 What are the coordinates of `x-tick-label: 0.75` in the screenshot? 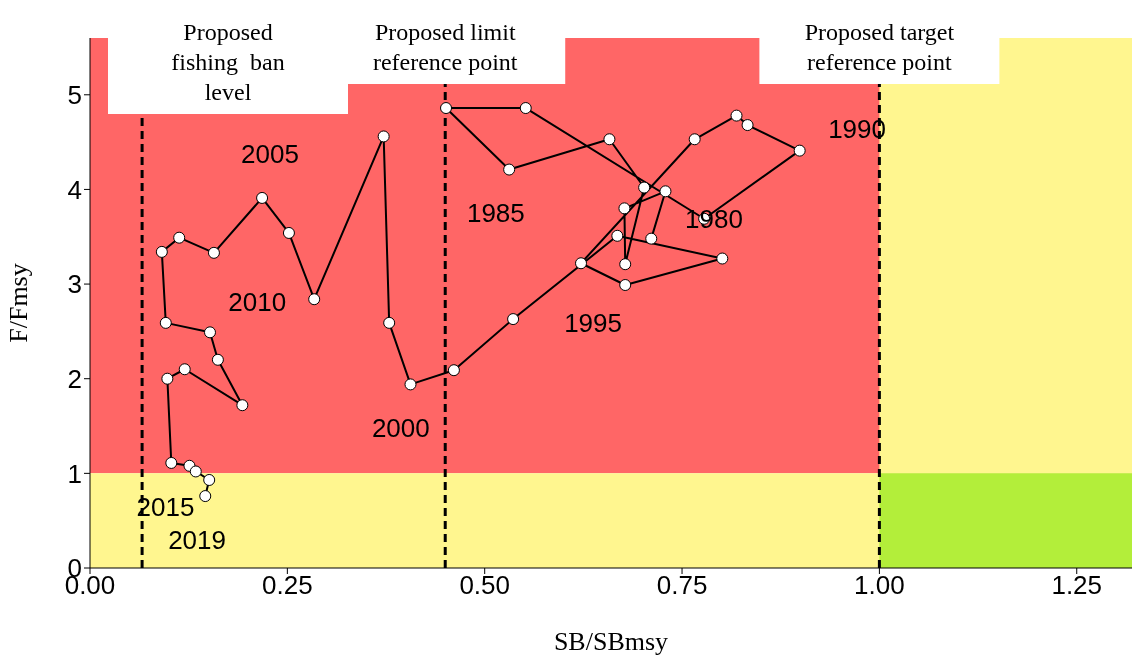 It's located at (682, 585).